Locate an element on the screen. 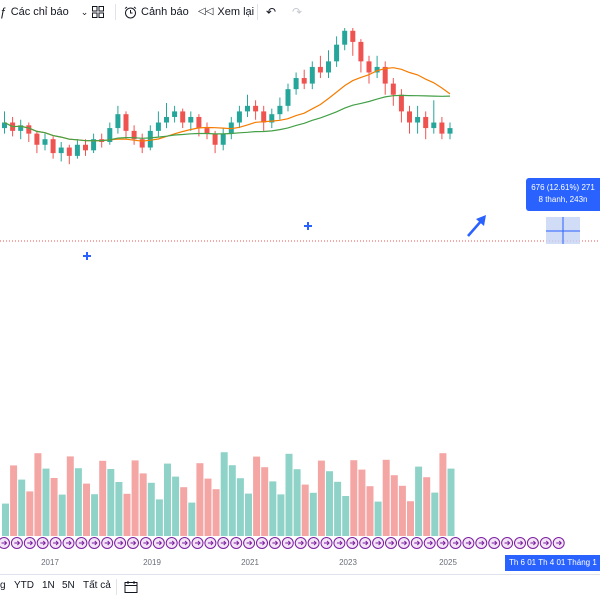  date-range-bar: g YTD 1N 5N Tất cả is located at coordinates (300, 587).